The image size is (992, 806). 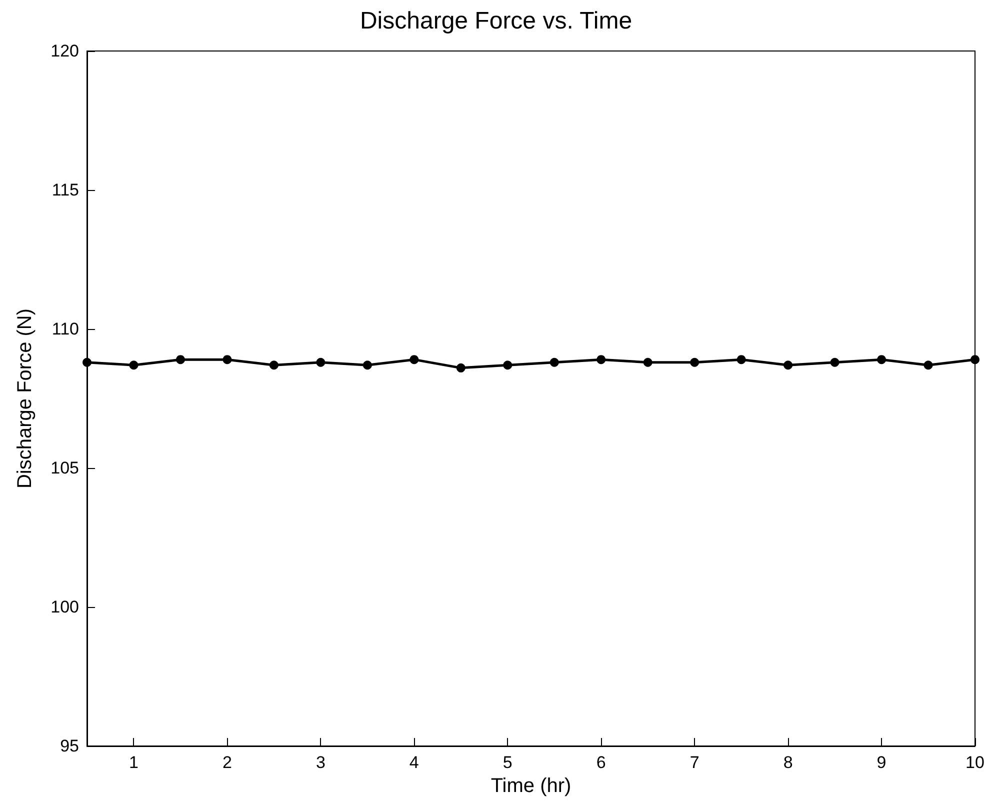 What do you see at coordinates (133, 762) in the screenshot?
I see `x-tick-label: 1` at bounding box center [133, 762].